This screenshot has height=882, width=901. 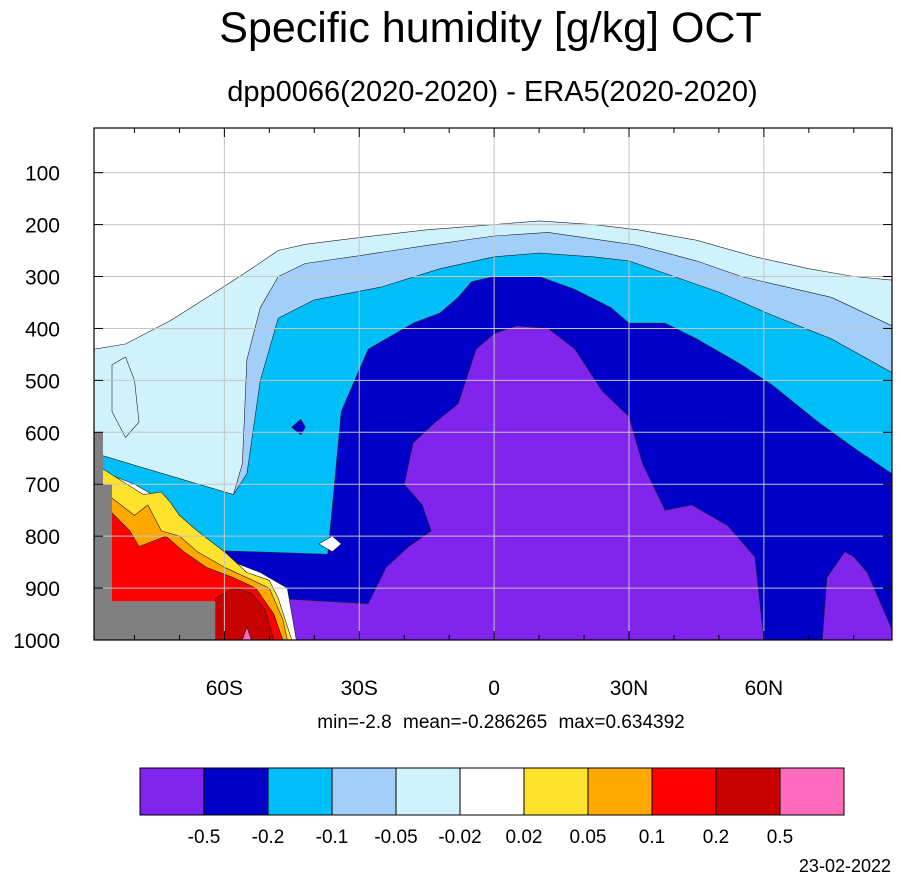 What do you see at coordinates (780, 837) in the screenshot?
I see `colorbar-label: 0.5` at bounding box center [780, 837].